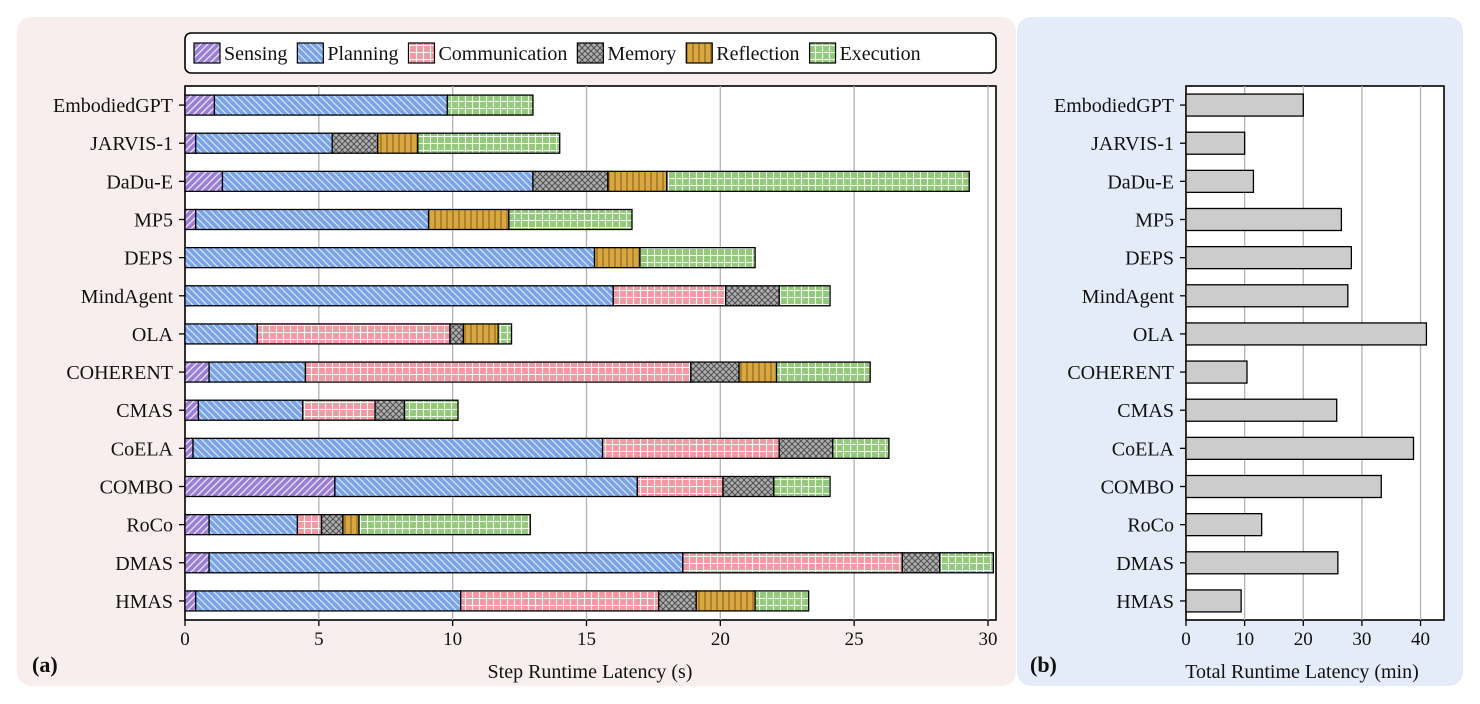 The height and width of the screenshot is (704, 1480). Describe the element at coordinates (1114, 106) in the screenshot. I see `total-label-embodiedgpt: EmbodiedGPT` at that location.